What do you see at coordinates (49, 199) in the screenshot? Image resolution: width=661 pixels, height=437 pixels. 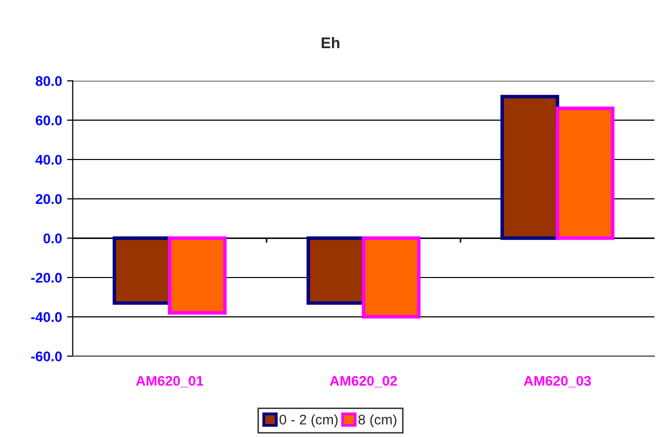 I see `y-tick-label: 20.0` at bounding box center [49, 199].